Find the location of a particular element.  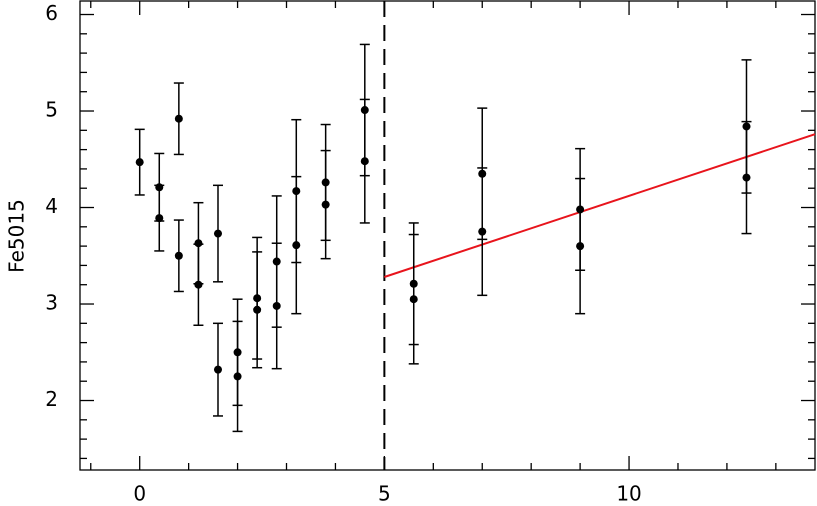

x-tick-label: 5 is located at coordinates (384, 494).